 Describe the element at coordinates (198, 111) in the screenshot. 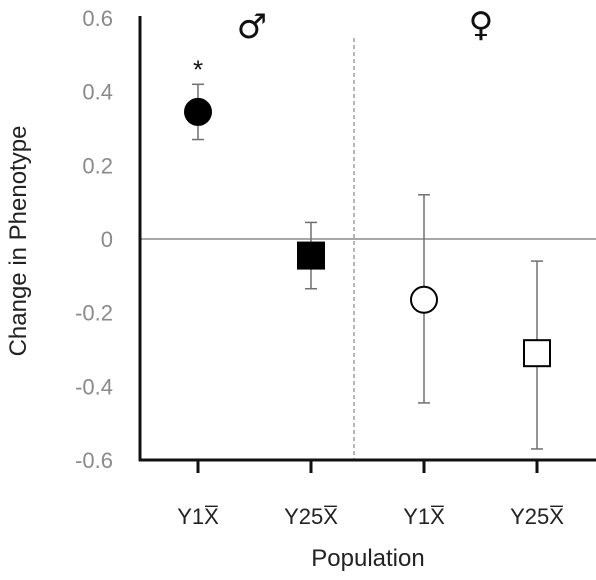

I see `filled-circle-marker` at that location.